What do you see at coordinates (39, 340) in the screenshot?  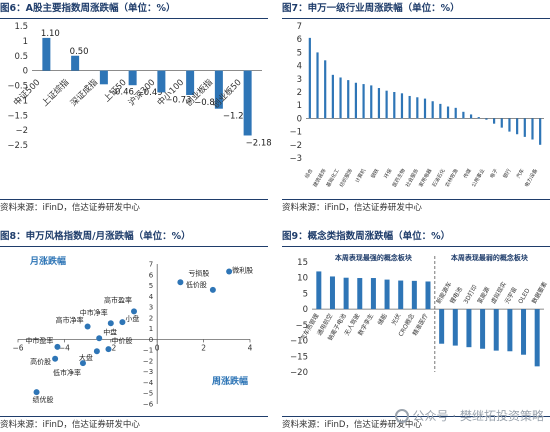 I see `point-label: 中市盈率` at bounding box center [39, 340].